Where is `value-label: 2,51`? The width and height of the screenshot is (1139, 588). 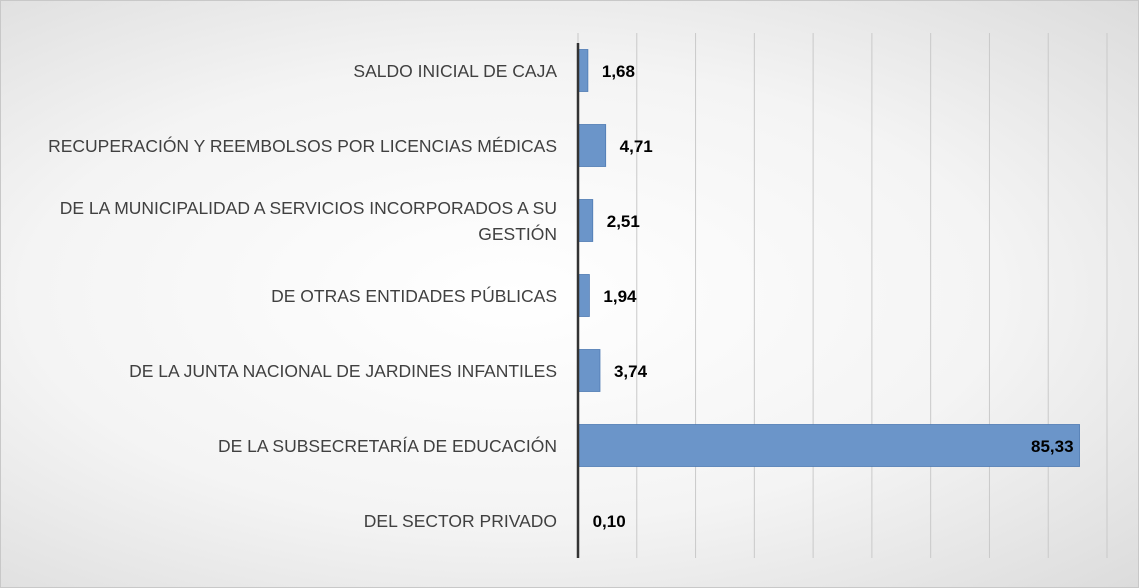
value-label: 2,51 is located at coordinates (623, 221).